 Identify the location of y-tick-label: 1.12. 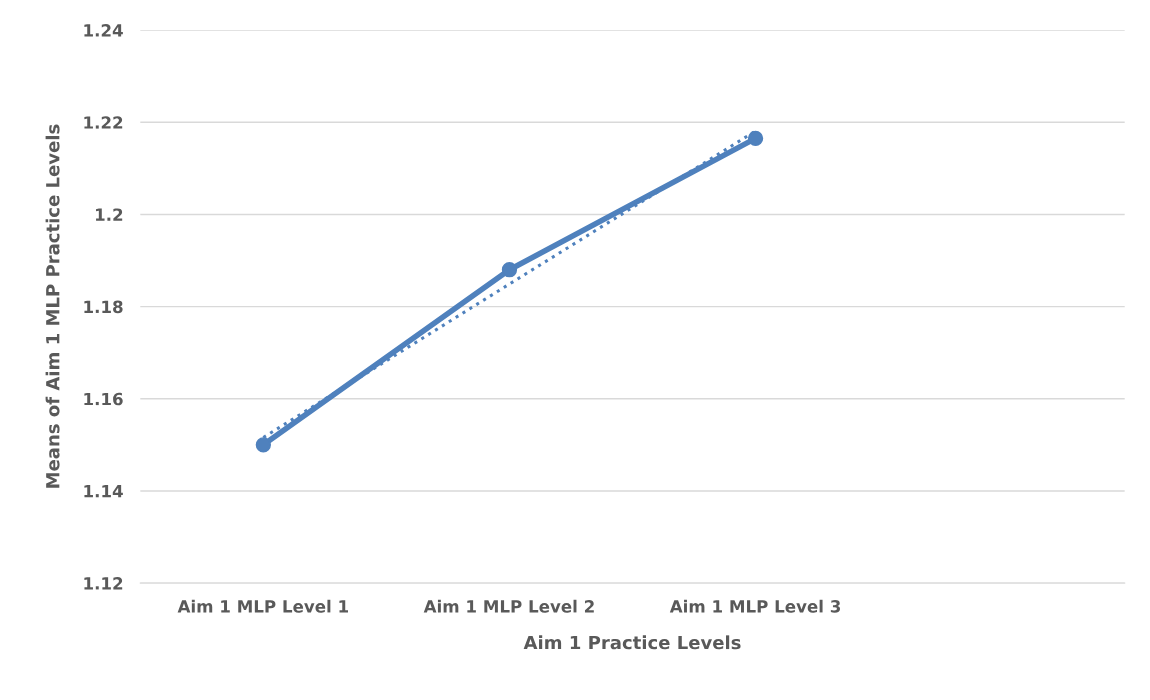
(103, 583).